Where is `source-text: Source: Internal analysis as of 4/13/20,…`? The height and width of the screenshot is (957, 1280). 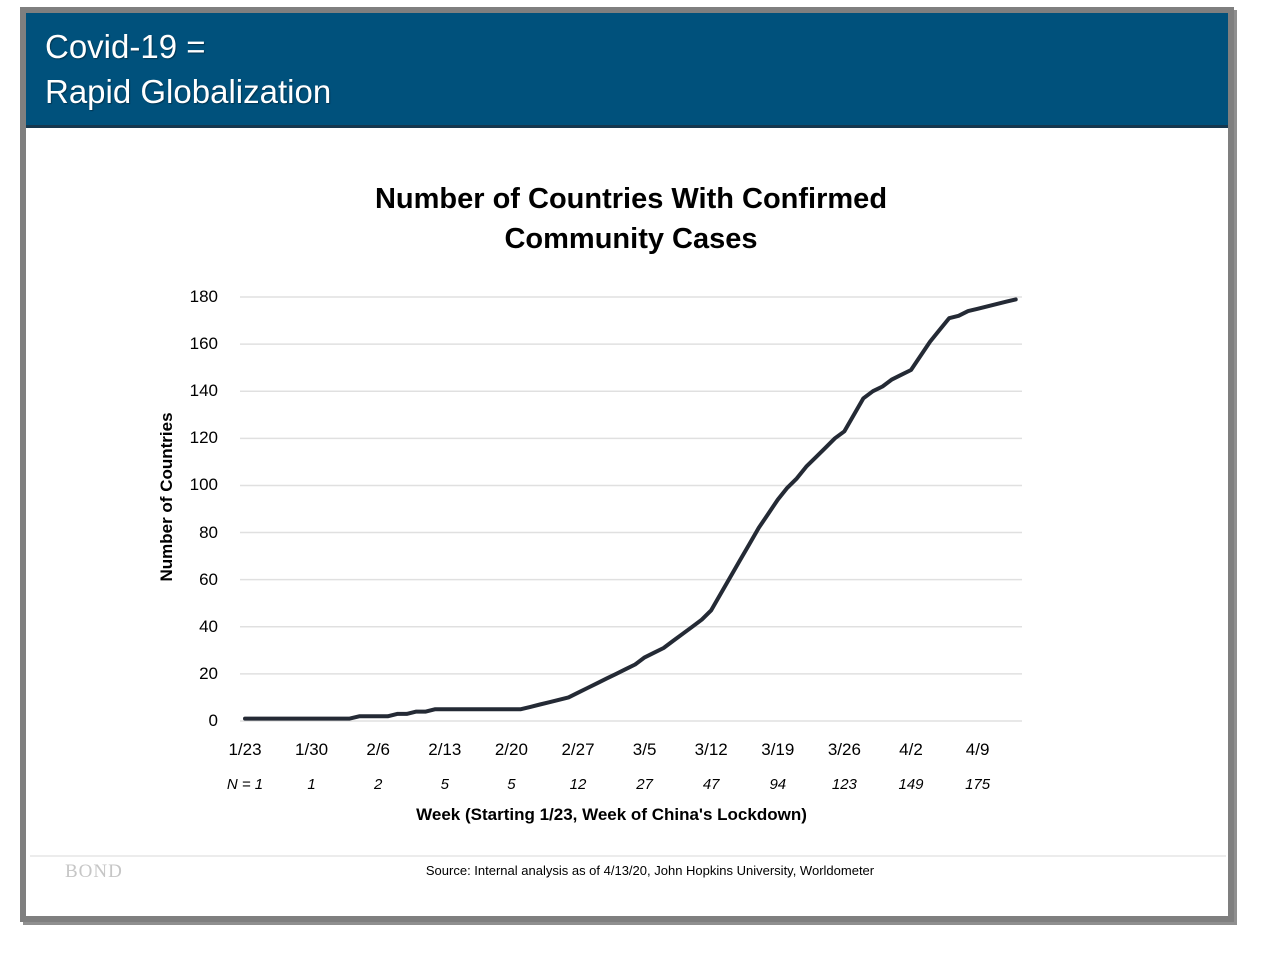
source-text: Source: Internal analysis as of 4/13/20,… is located at coordinates (650, 870).